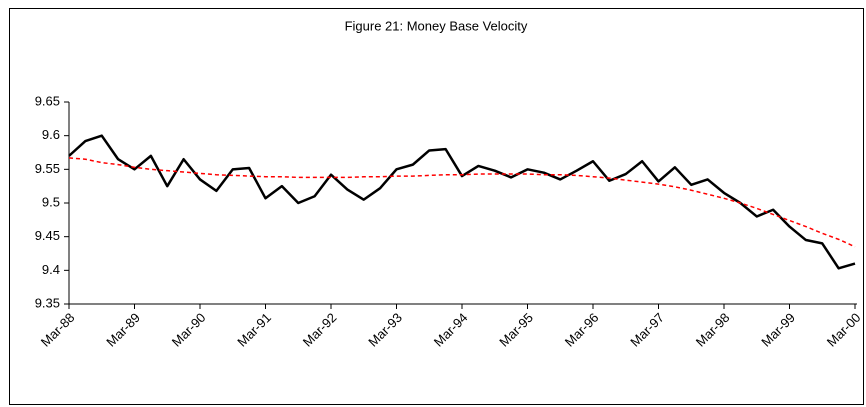 Image resolution: width=866 pixels, height=407 pixels. I want to click on y-tick-label: 9.35, so click(47, 302).